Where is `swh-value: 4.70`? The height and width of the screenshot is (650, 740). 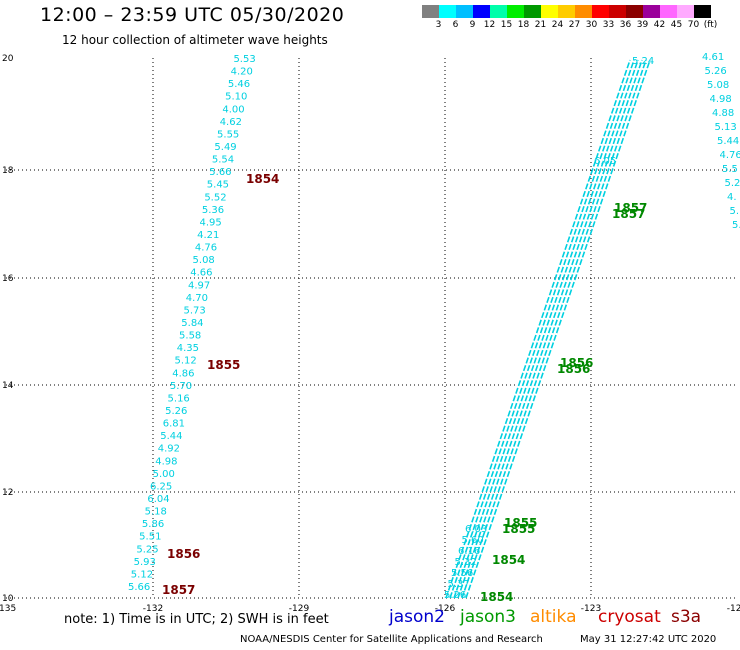 swh-value: 4.70 is located at coordinates (197, 298).